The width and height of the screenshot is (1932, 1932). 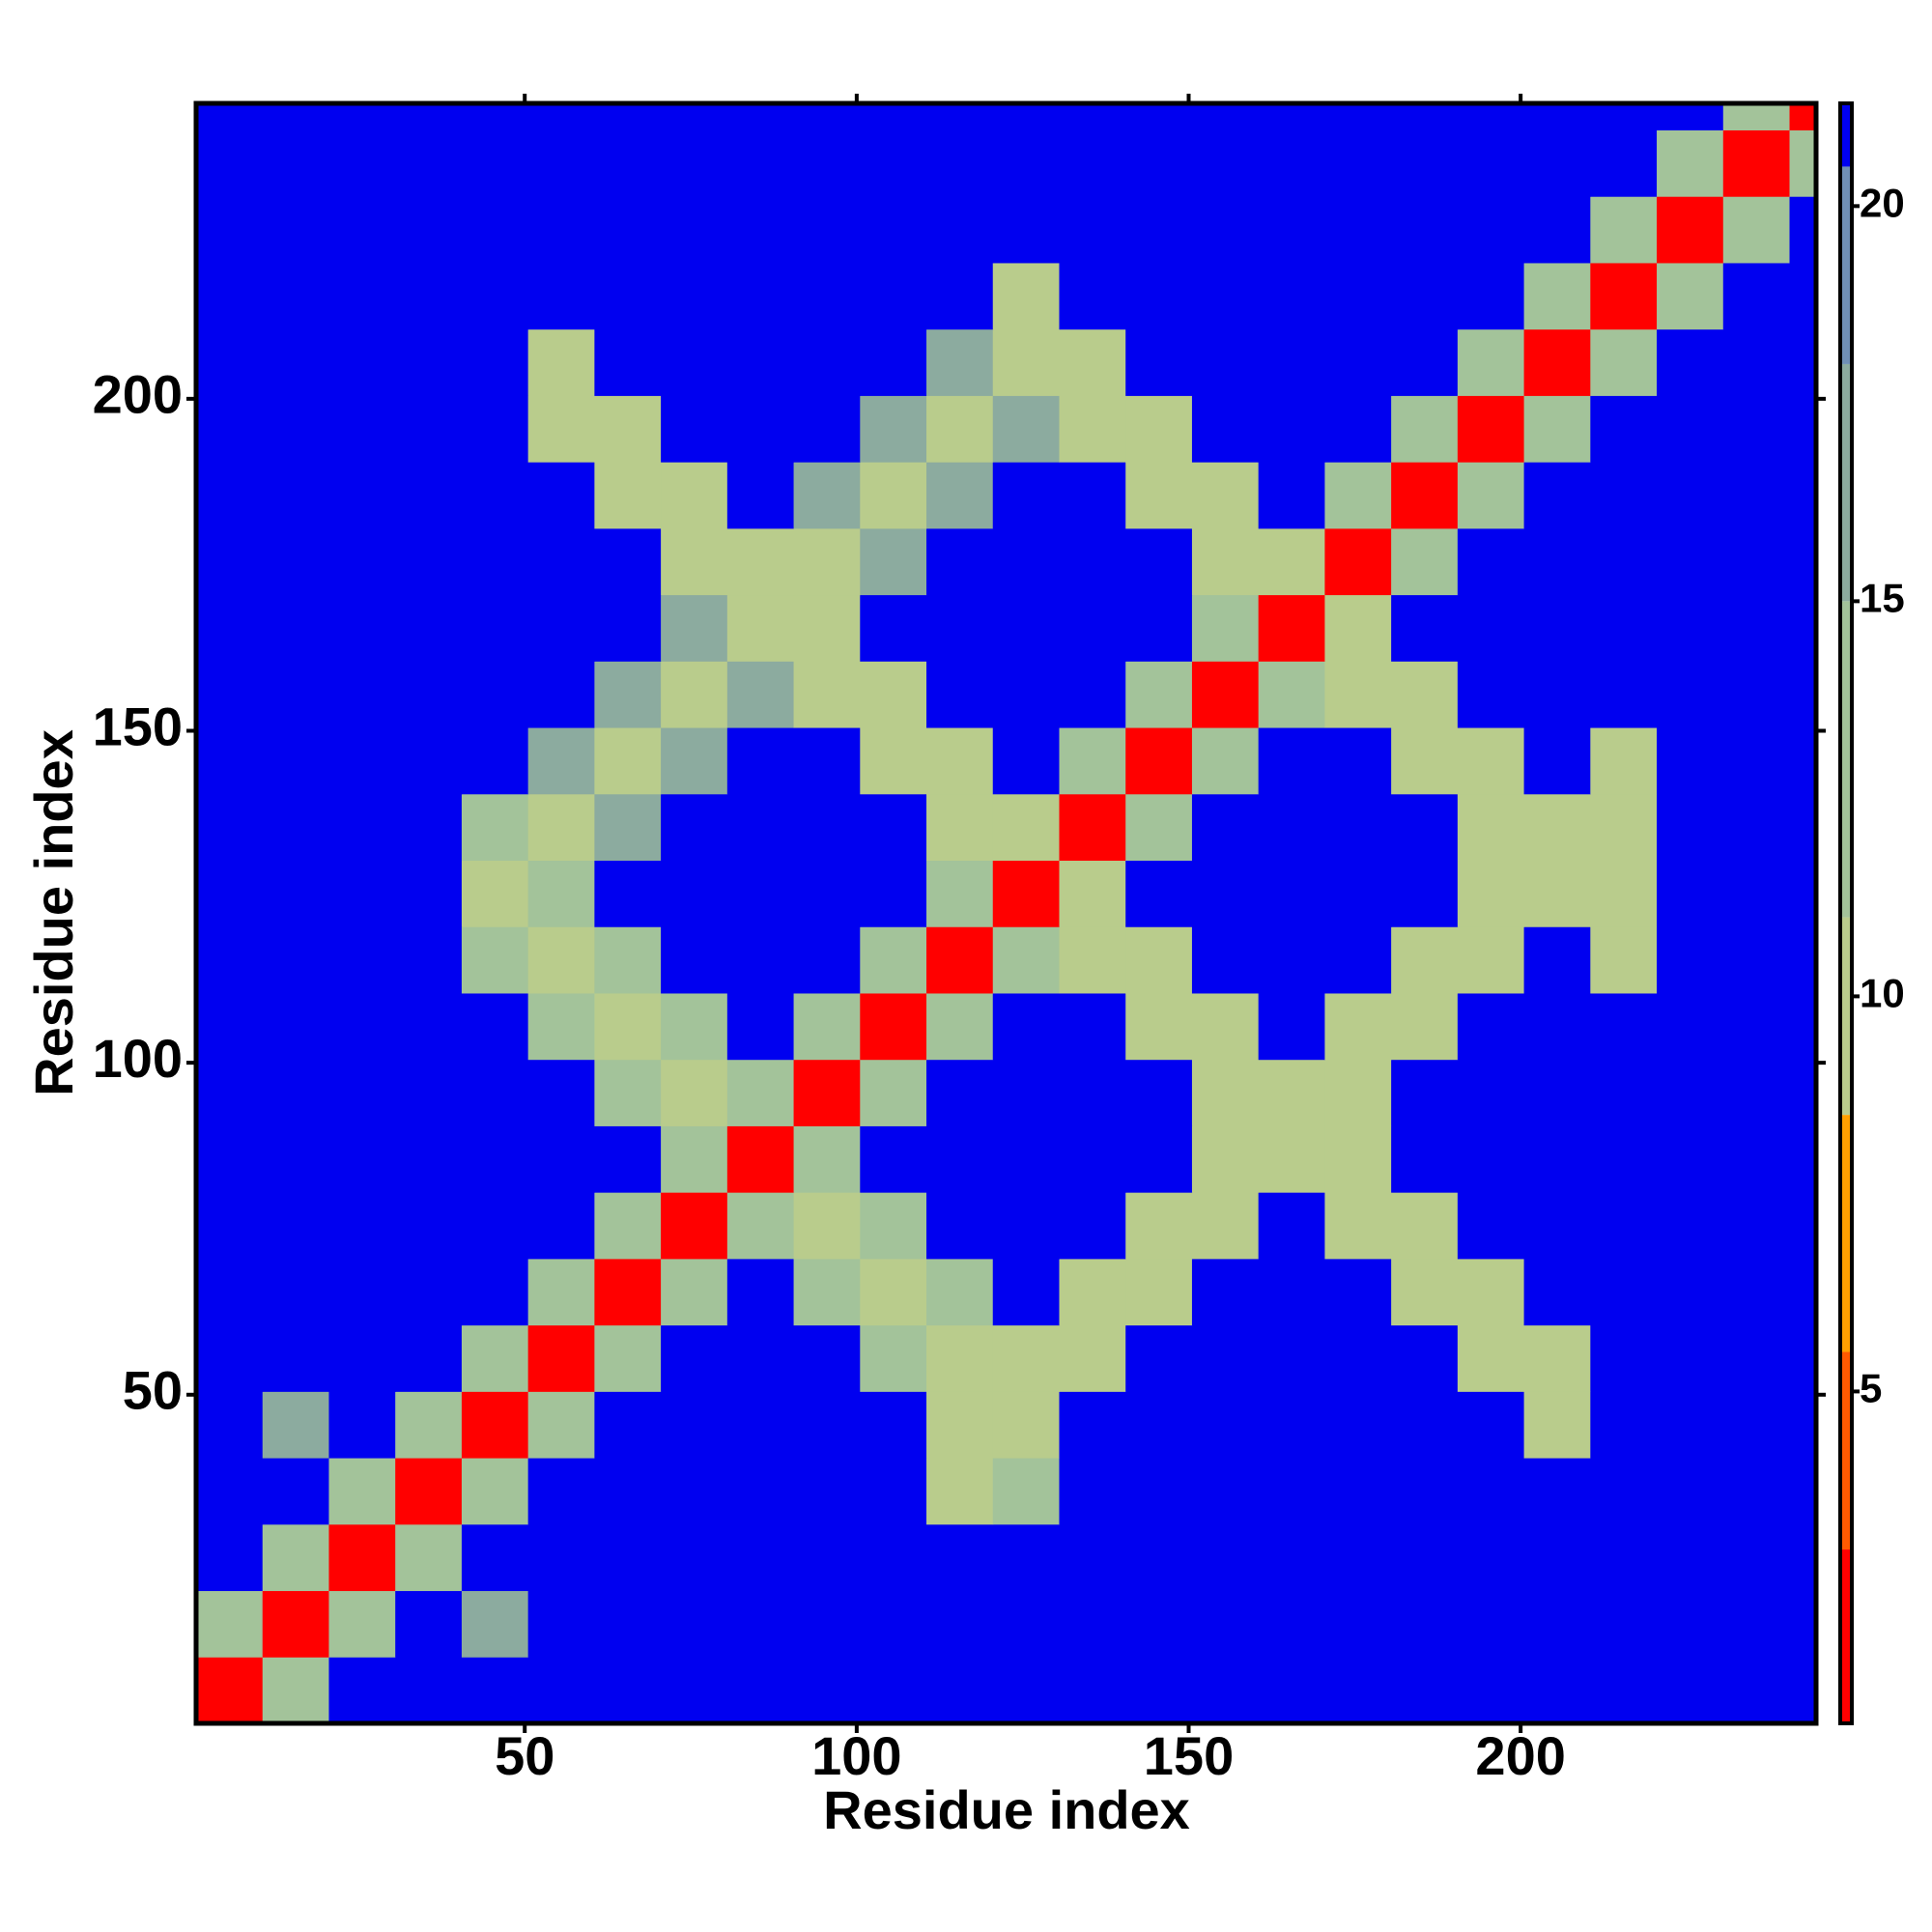 I want to click on y-tick-label: 200, so click(x=138, y=394).